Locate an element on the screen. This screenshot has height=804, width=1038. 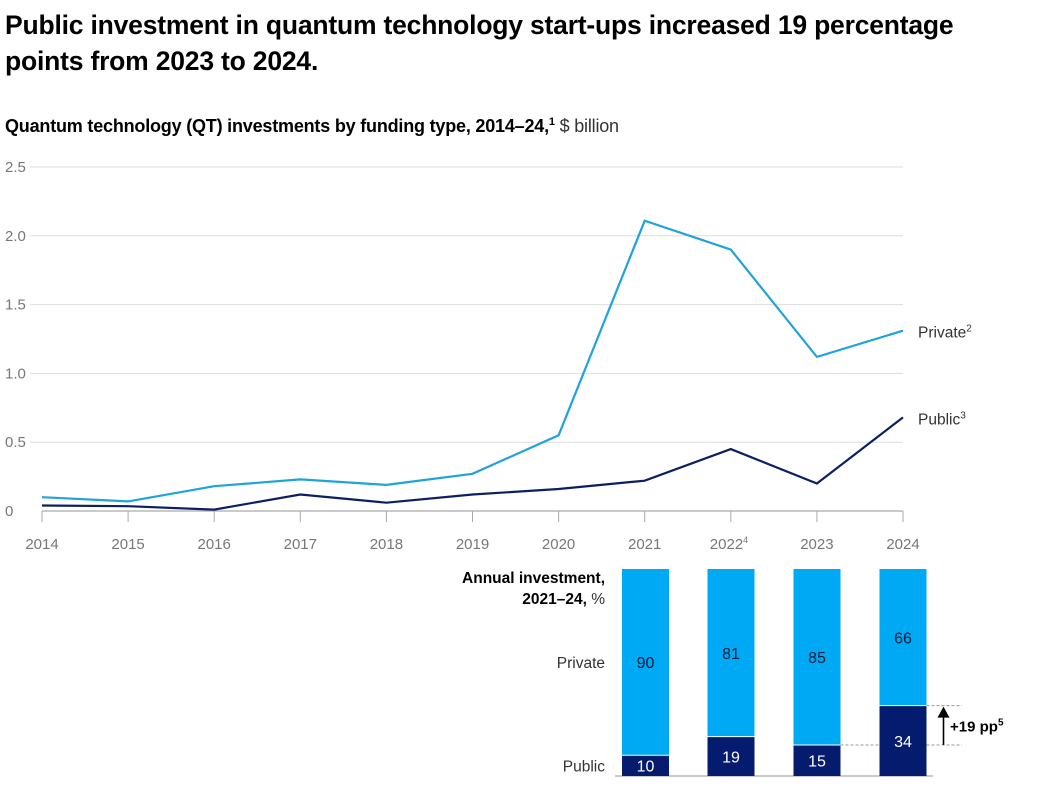
bar-private-2022 is located at coordinates (731, 653).